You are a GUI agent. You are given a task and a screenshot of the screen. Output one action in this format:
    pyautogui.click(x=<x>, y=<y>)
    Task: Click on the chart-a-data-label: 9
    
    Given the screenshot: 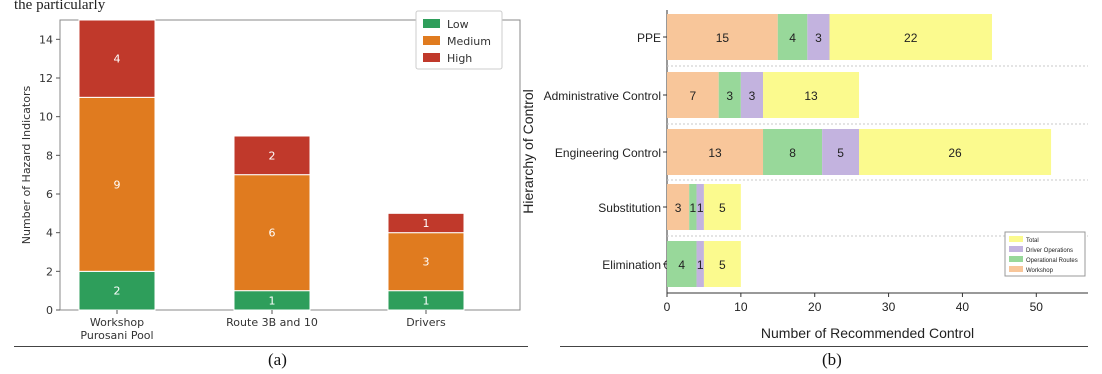 What is the action you would take?
    pyautogui.click(x=117, y=184)
    